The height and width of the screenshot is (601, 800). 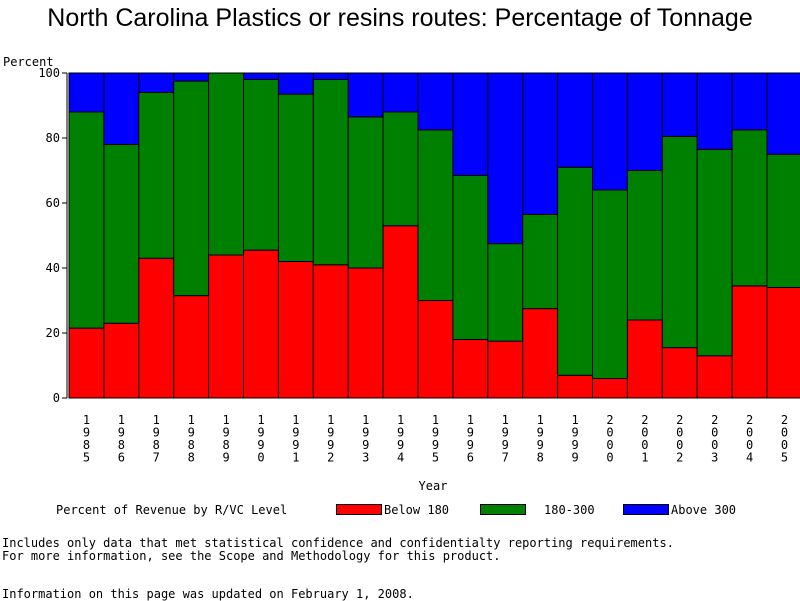 I want to click on y-tick-label: 60, so click(x=53, y=203).